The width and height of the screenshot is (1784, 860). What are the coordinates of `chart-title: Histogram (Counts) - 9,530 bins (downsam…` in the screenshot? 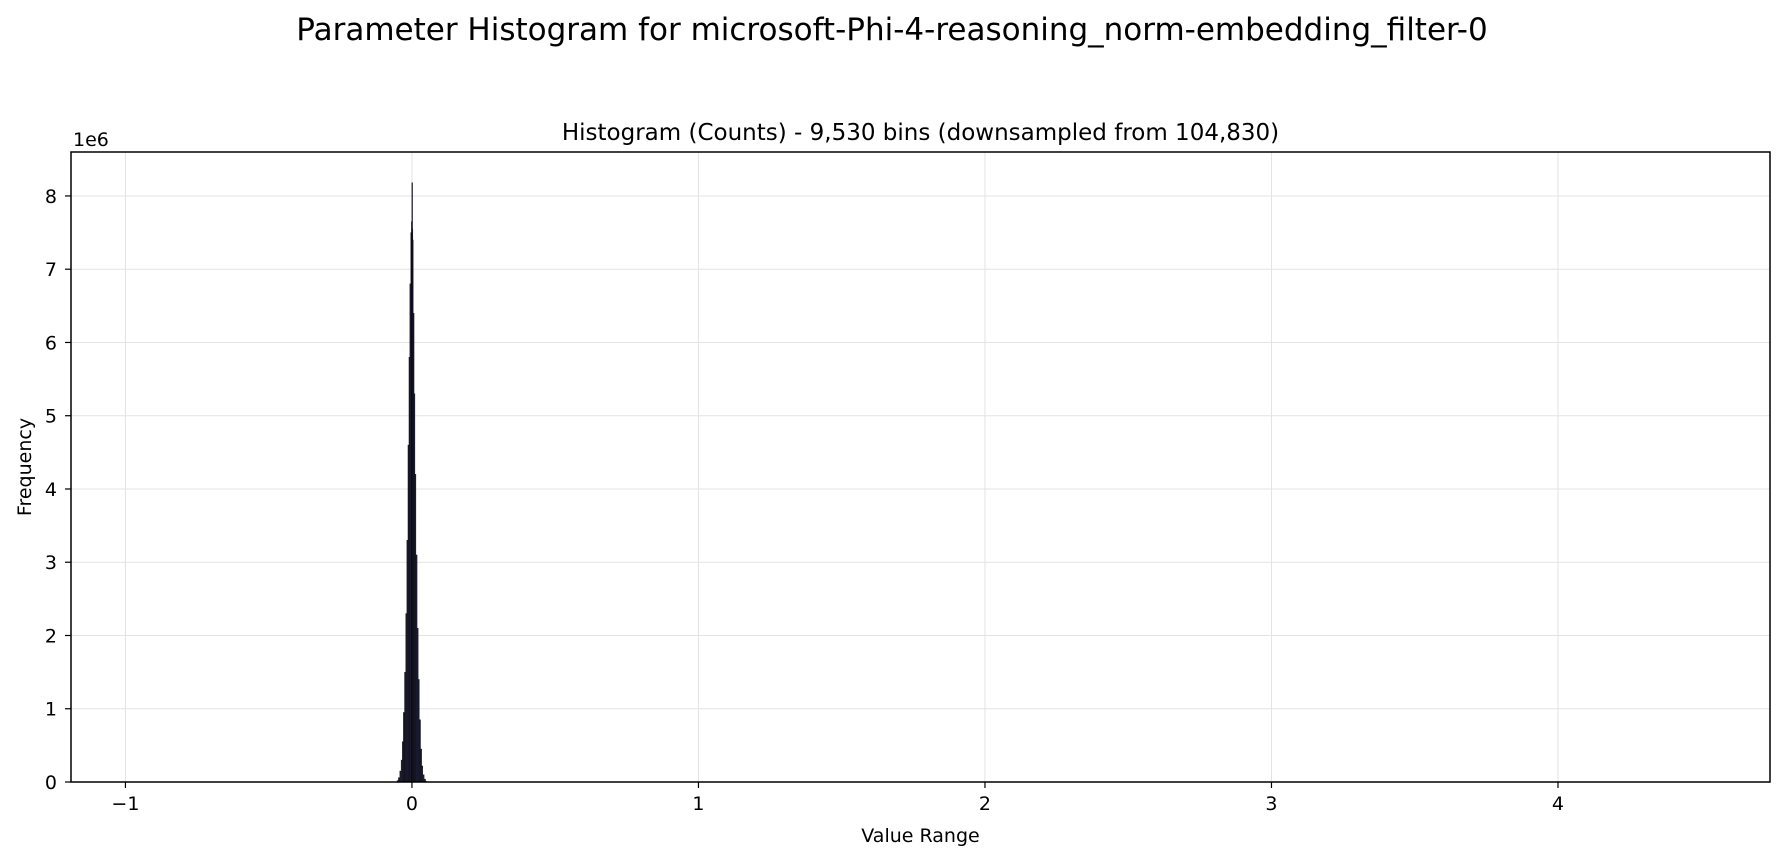 It's located at (920, 133).